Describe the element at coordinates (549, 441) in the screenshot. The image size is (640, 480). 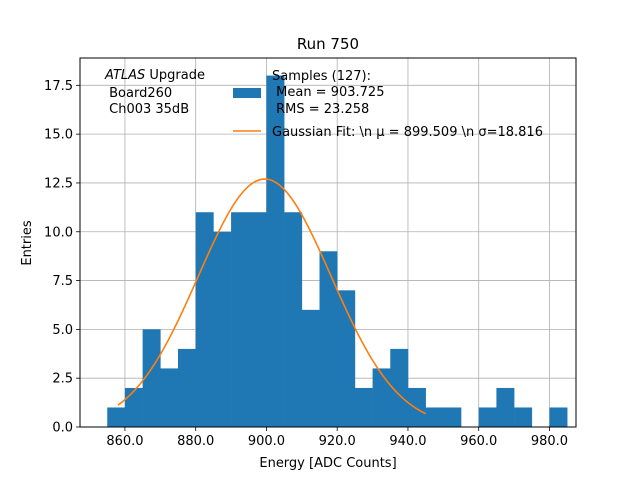
I see `x-tick-label: 980.0` at that location.